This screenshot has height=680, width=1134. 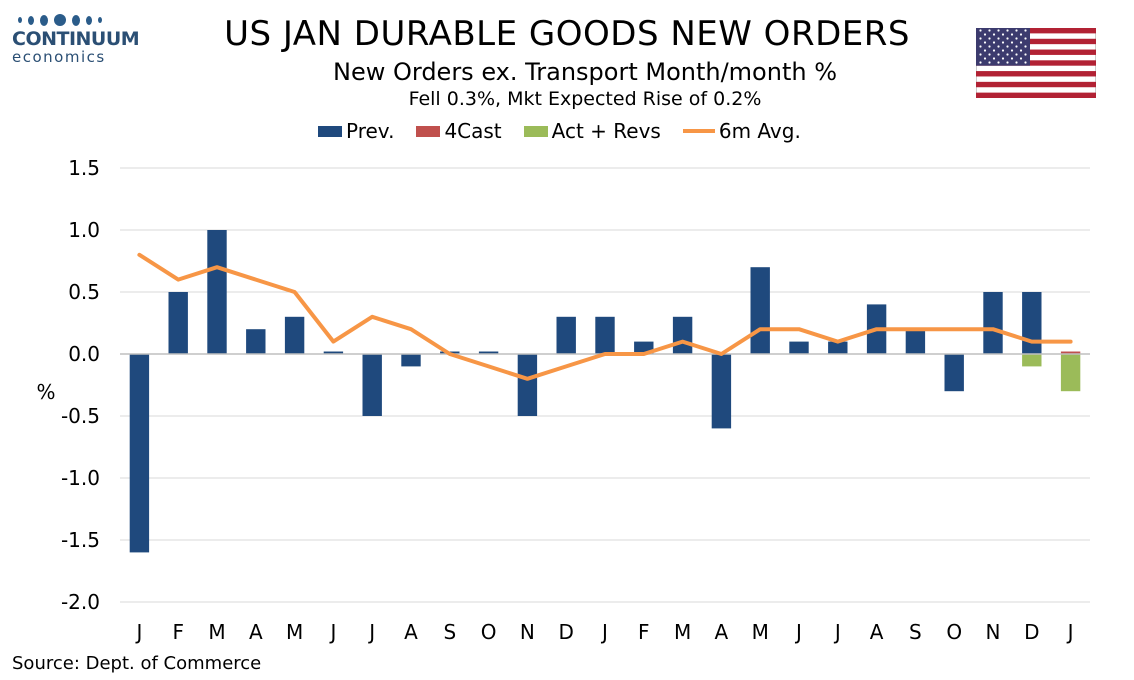 What do you see at coordinates (606, 131) in the screenshot?
I see `legend-label: Act + Revs` at bounding box center [606, 131].